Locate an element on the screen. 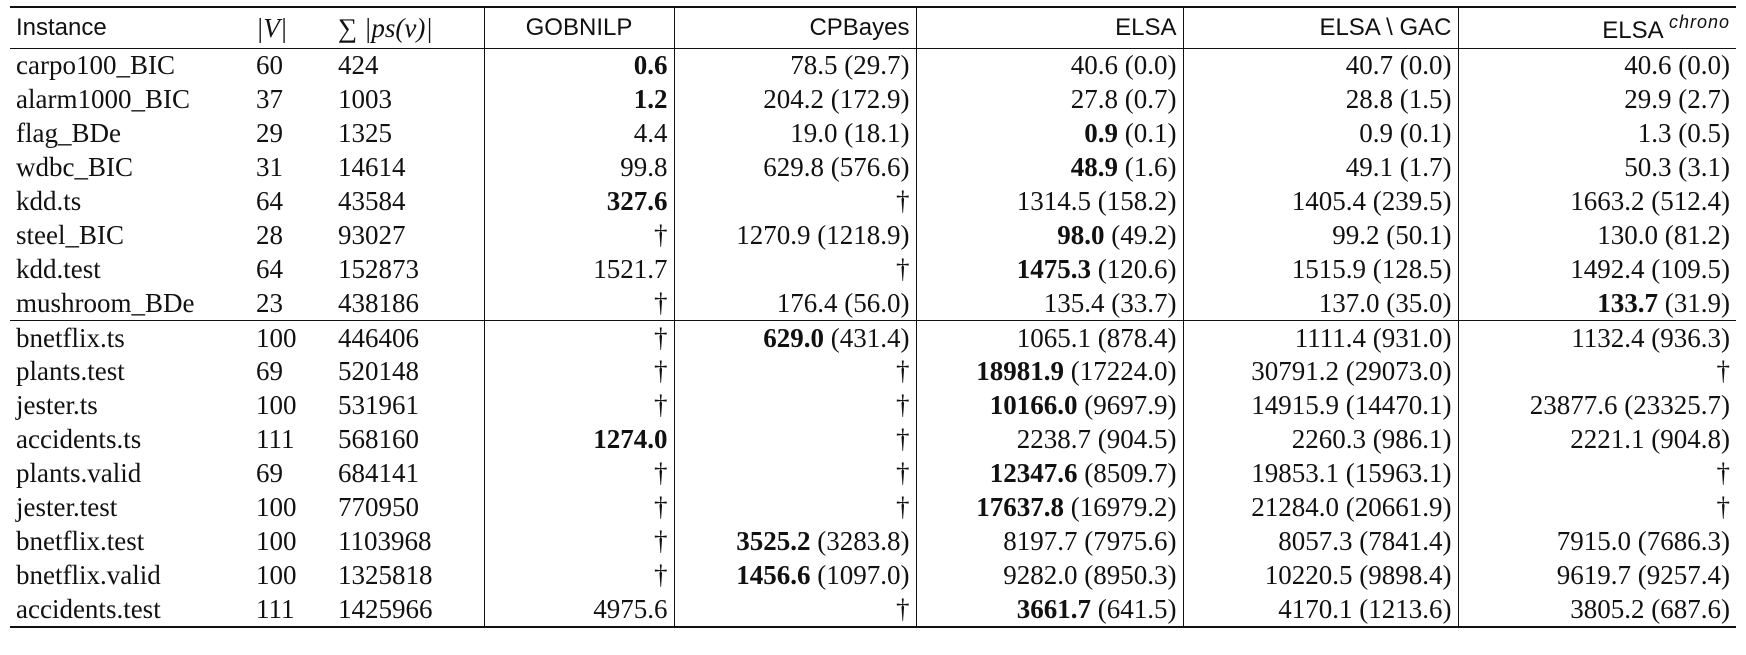 This screenshot has width=1746, height=655. header-gobnilp: GOBNILP is located at coordinates (579, 28).